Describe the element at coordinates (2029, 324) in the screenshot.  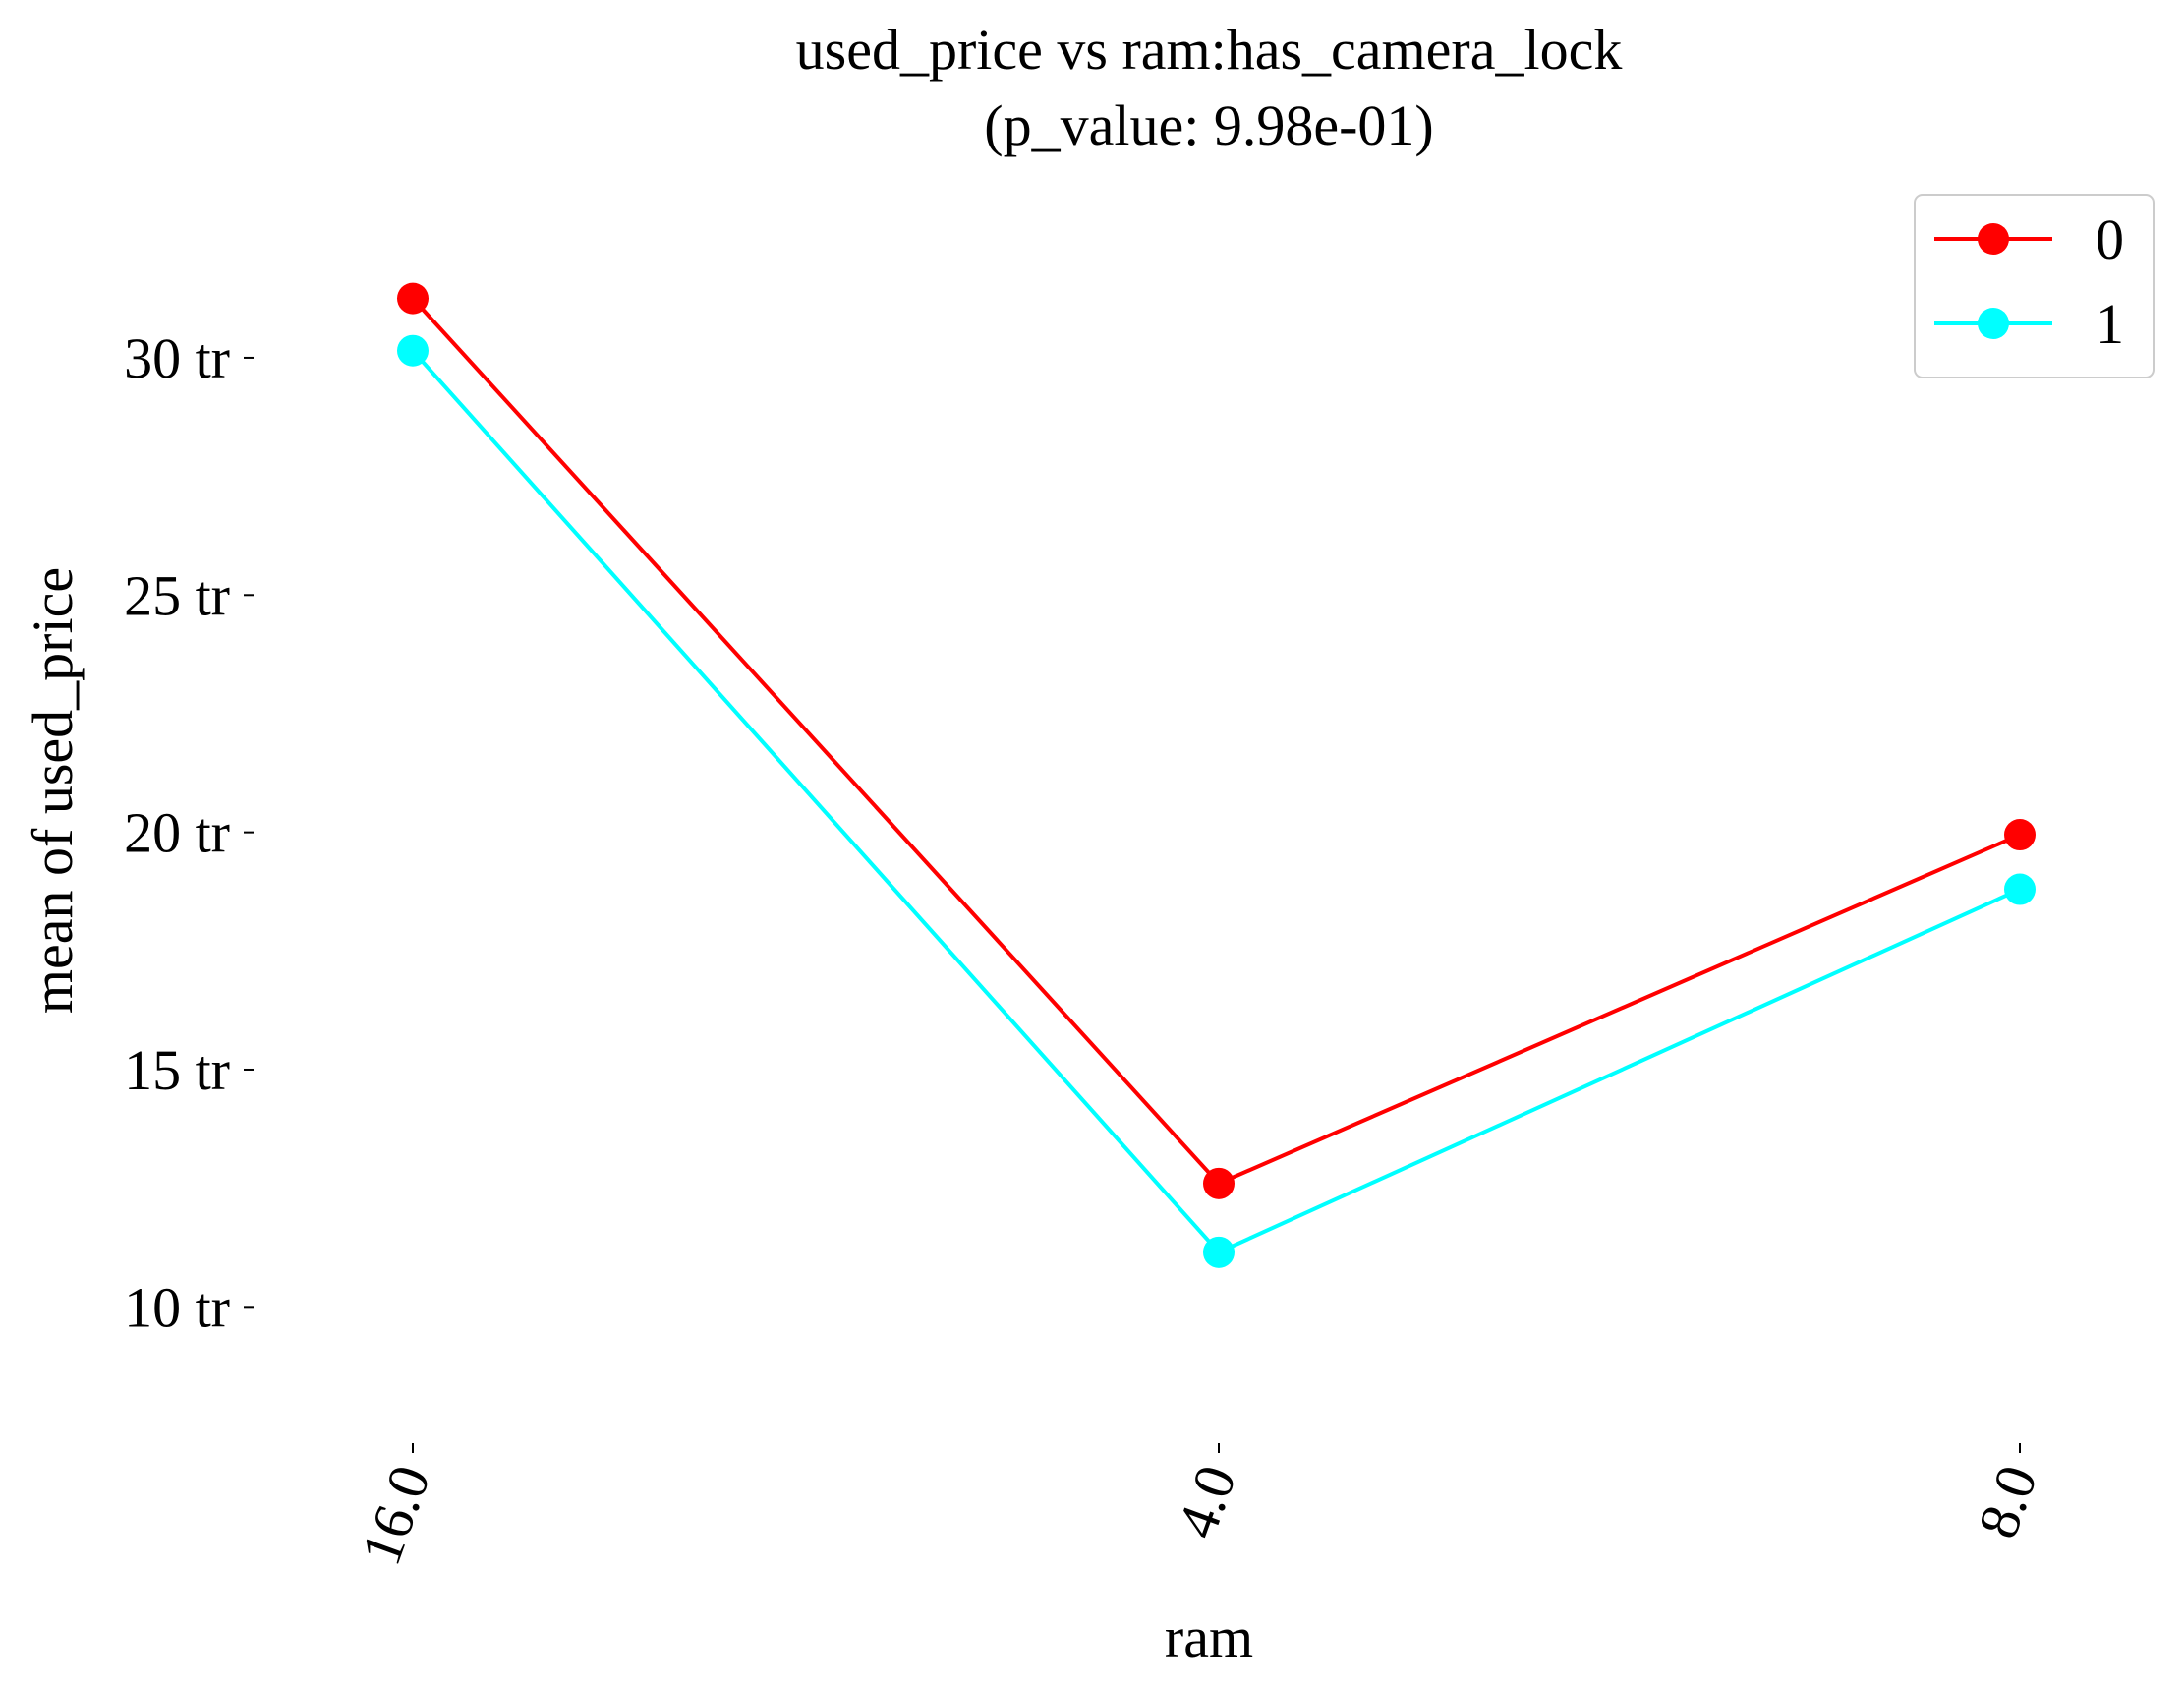
I see `legend-item: 1` at that location.